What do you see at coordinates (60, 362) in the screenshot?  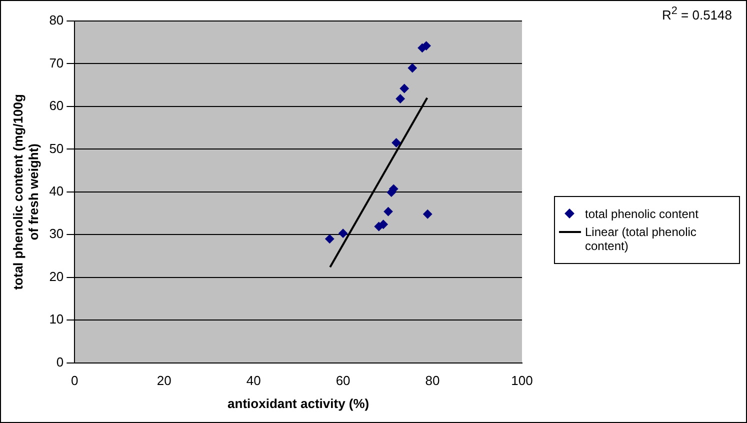 I see `y-tick-label: 0` at bounding box center [60, 362].